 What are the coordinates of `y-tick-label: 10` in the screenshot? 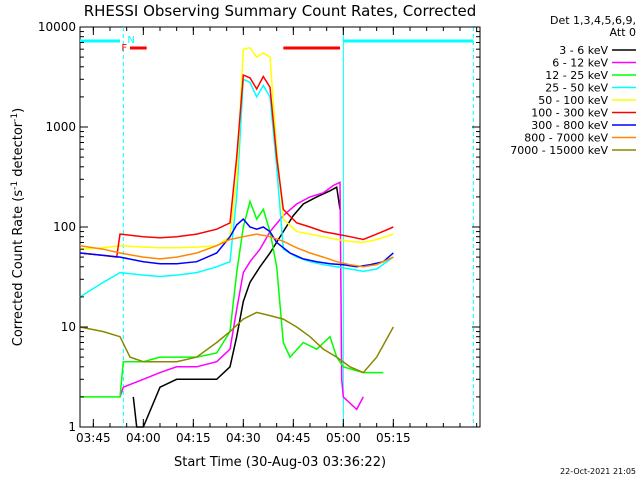 It's located at (68, 327).